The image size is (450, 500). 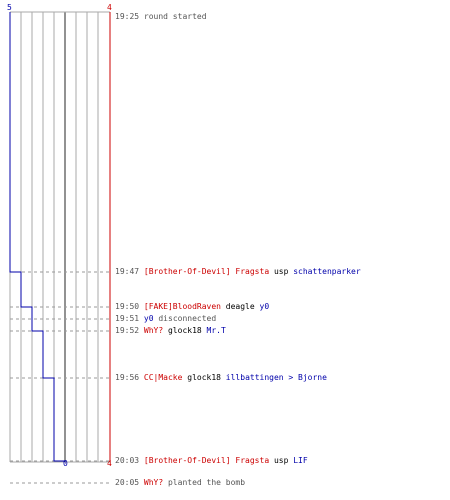 What do you see at coordinates (185, 318) in the screenshot?
I see `event-text: disconnected` at bounding box center [185, 318].